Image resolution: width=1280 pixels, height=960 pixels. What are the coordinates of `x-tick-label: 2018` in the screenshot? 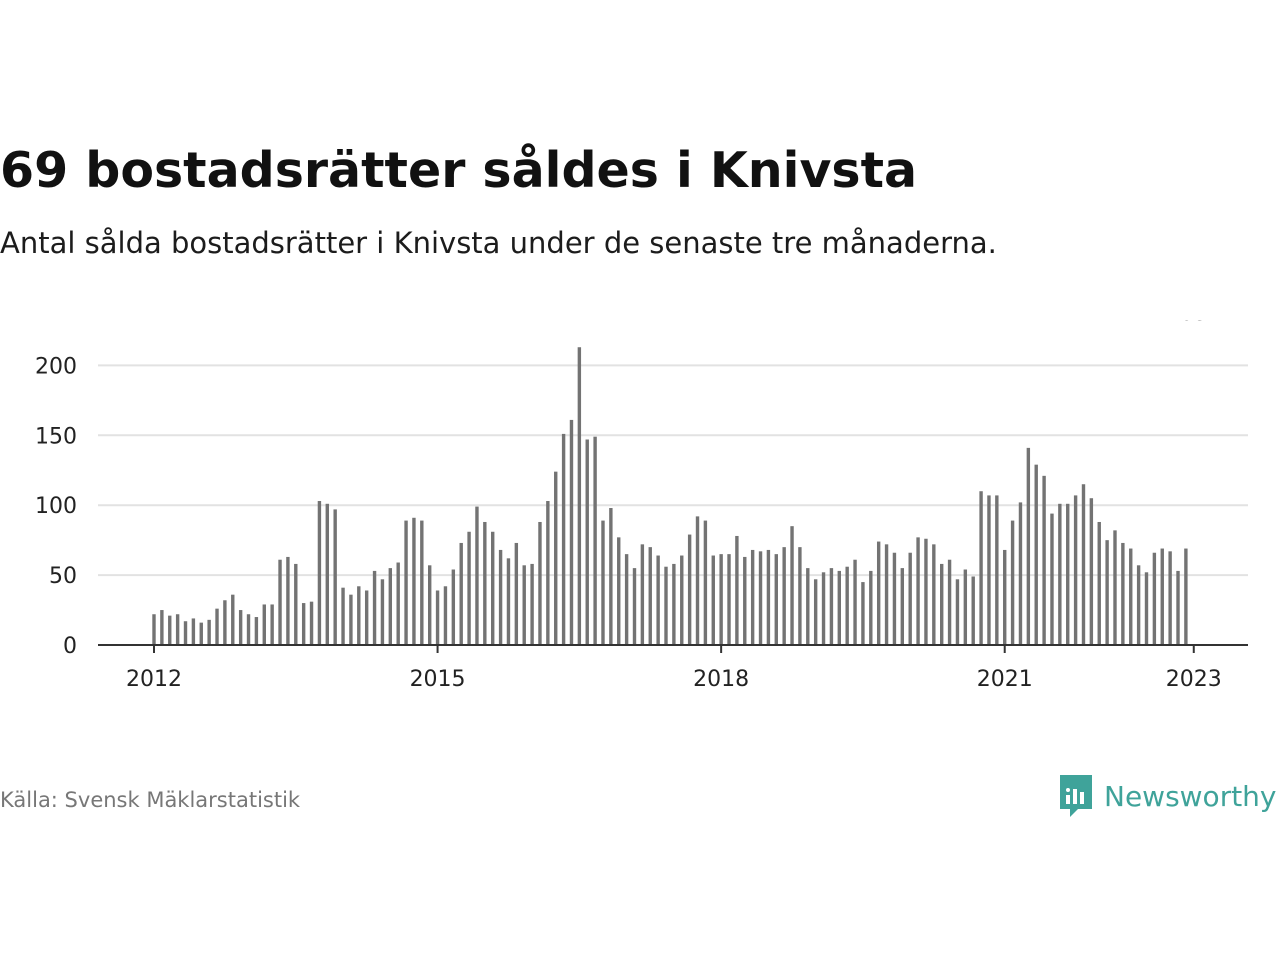 It's located at (721, 679).